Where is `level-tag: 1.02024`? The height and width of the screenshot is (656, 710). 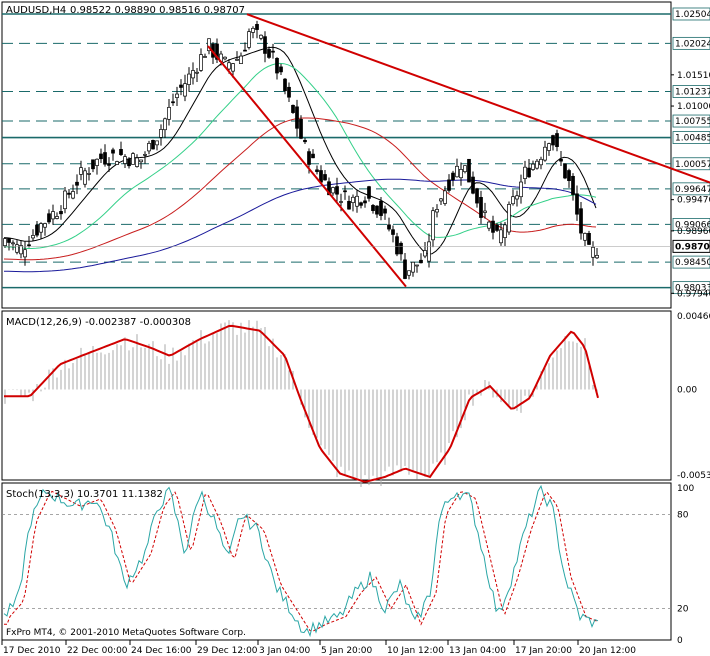 level-tag: 1.02024 is located at coordinates (691, 43).